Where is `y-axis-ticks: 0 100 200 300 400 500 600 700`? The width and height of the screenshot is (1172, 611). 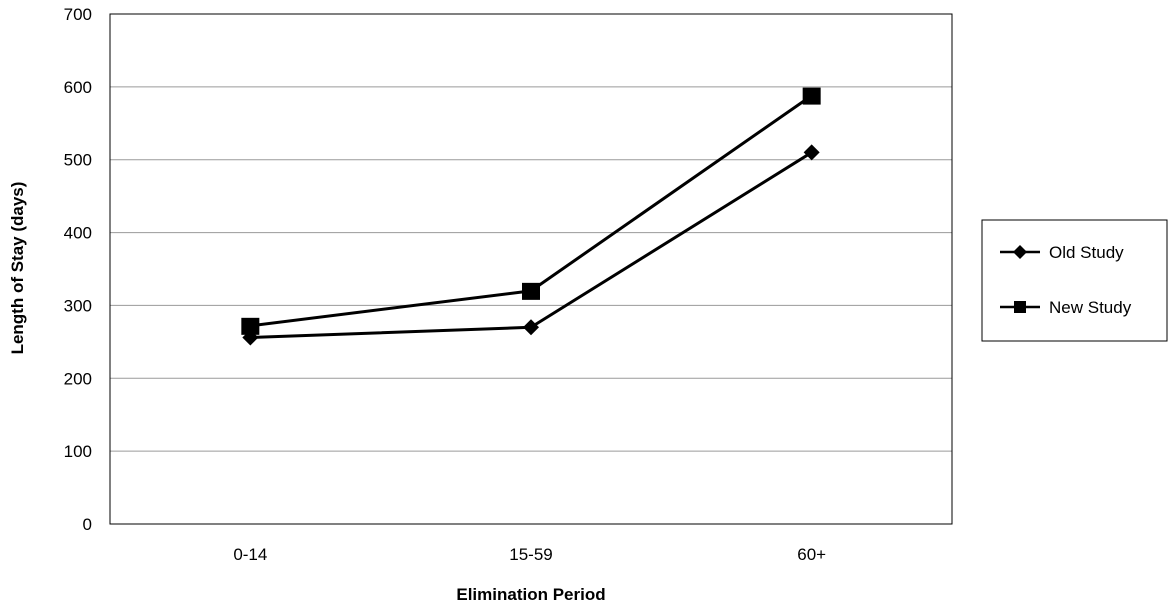
y-axis-ticks: 0 100 200 300 400 500 600 700 is located at coordinates (78, 269).